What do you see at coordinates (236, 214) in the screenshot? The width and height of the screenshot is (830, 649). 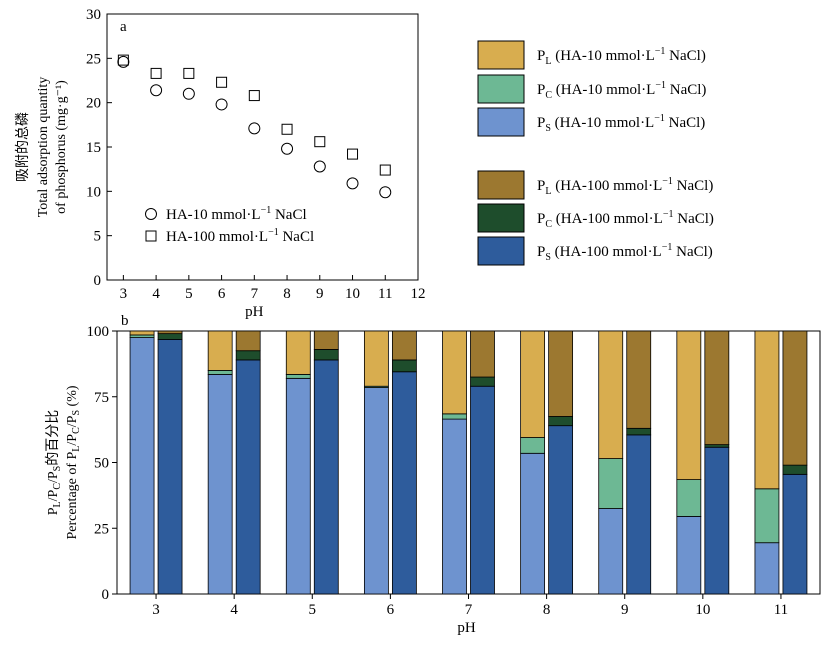 I see `legend-label: HA-10 mmol·L−1 NaCl` at bounding box center [236, 214].